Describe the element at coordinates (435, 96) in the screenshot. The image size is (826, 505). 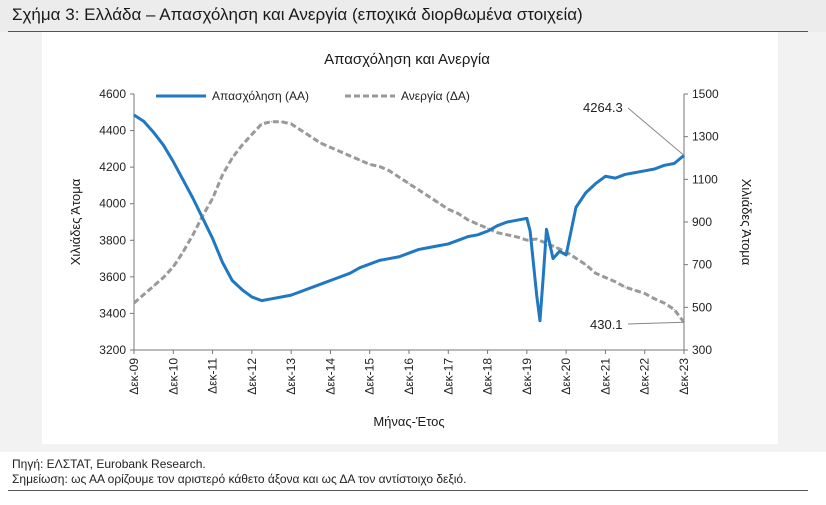
I see `legend-unemployment-label: Ανεργία (ΔΑ)` at that location.